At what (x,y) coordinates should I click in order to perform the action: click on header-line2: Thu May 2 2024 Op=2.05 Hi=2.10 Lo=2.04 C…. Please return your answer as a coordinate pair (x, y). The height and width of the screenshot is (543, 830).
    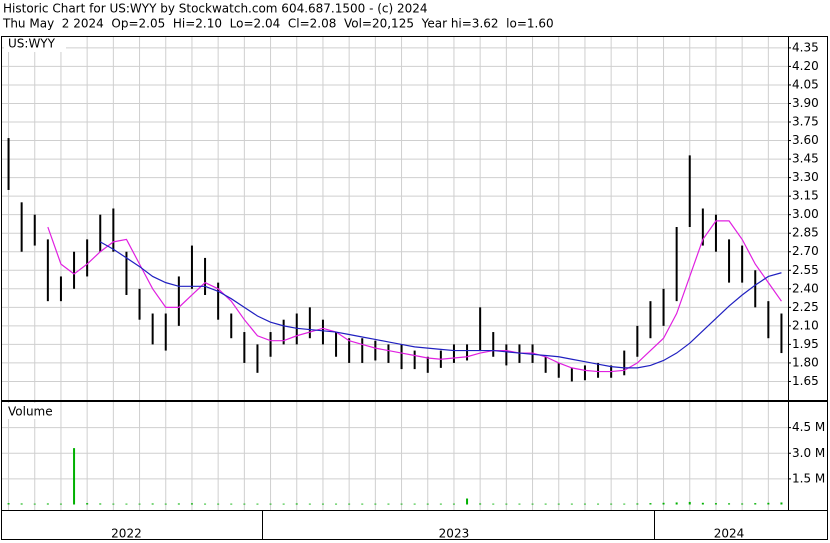
    Looking at the image, I should click on (278, 24).